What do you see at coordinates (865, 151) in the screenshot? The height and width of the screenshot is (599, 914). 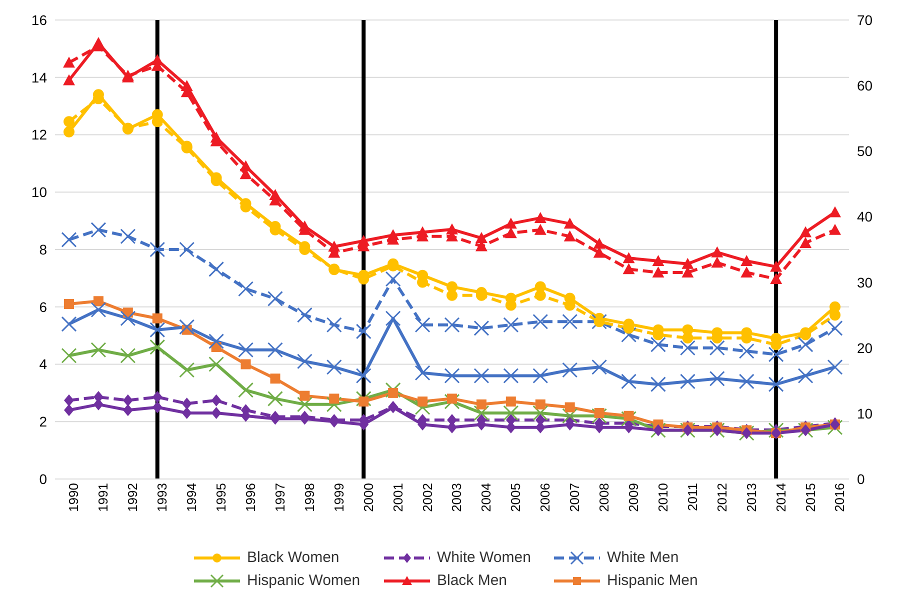 I see `y2-tick-label: 50` at bounding box center [865, 151].